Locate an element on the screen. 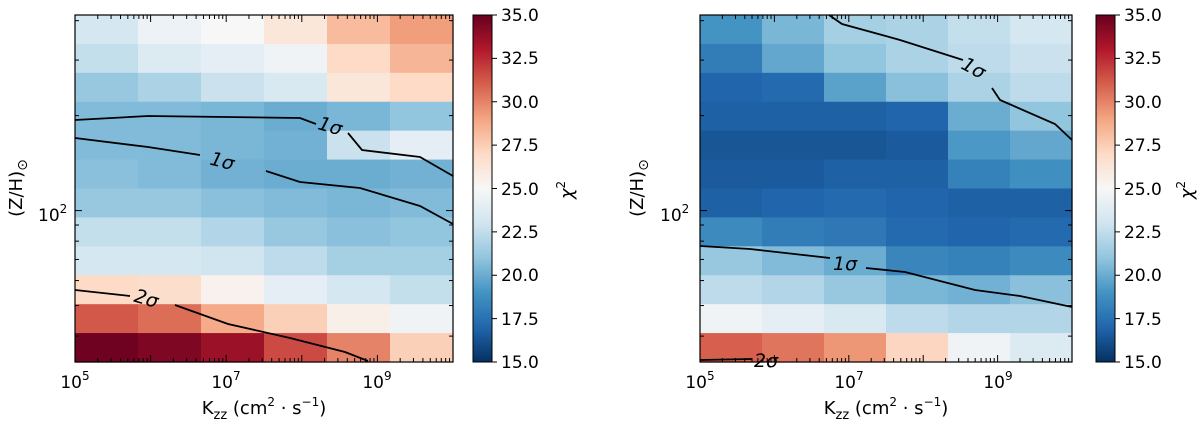 This screenshot has width=1200, height=422. right-colorbar-tick-label: 20.0 is located at coordinates (1143, 276).